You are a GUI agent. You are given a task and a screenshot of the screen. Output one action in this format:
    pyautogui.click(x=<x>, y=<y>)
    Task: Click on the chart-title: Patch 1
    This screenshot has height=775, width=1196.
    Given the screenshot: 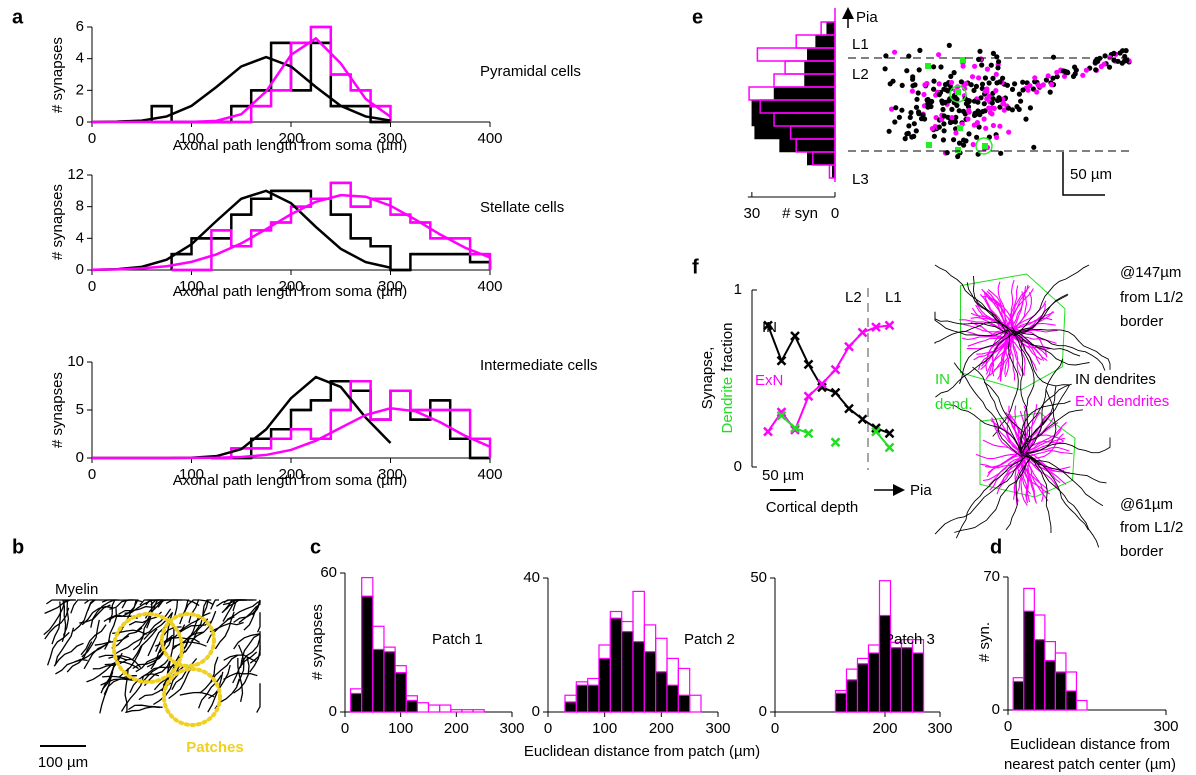 What is the action you would take?
    pyautogui.click(x=457, y=639)
    